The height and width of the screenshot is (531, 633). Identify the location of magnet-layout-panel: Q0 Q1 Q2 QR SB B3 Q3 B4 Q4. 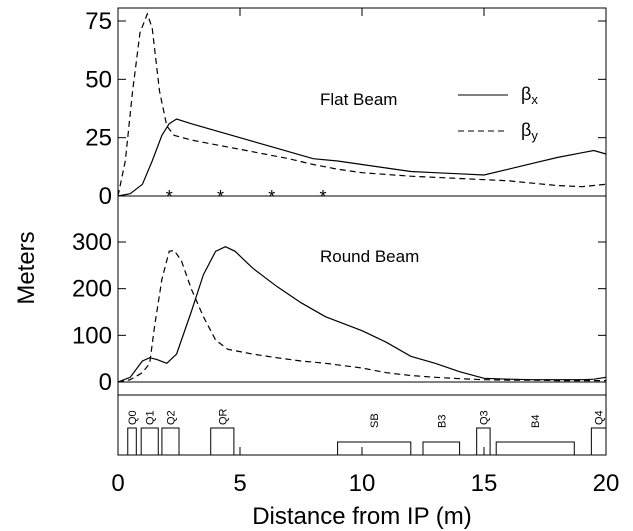
(367, 432).